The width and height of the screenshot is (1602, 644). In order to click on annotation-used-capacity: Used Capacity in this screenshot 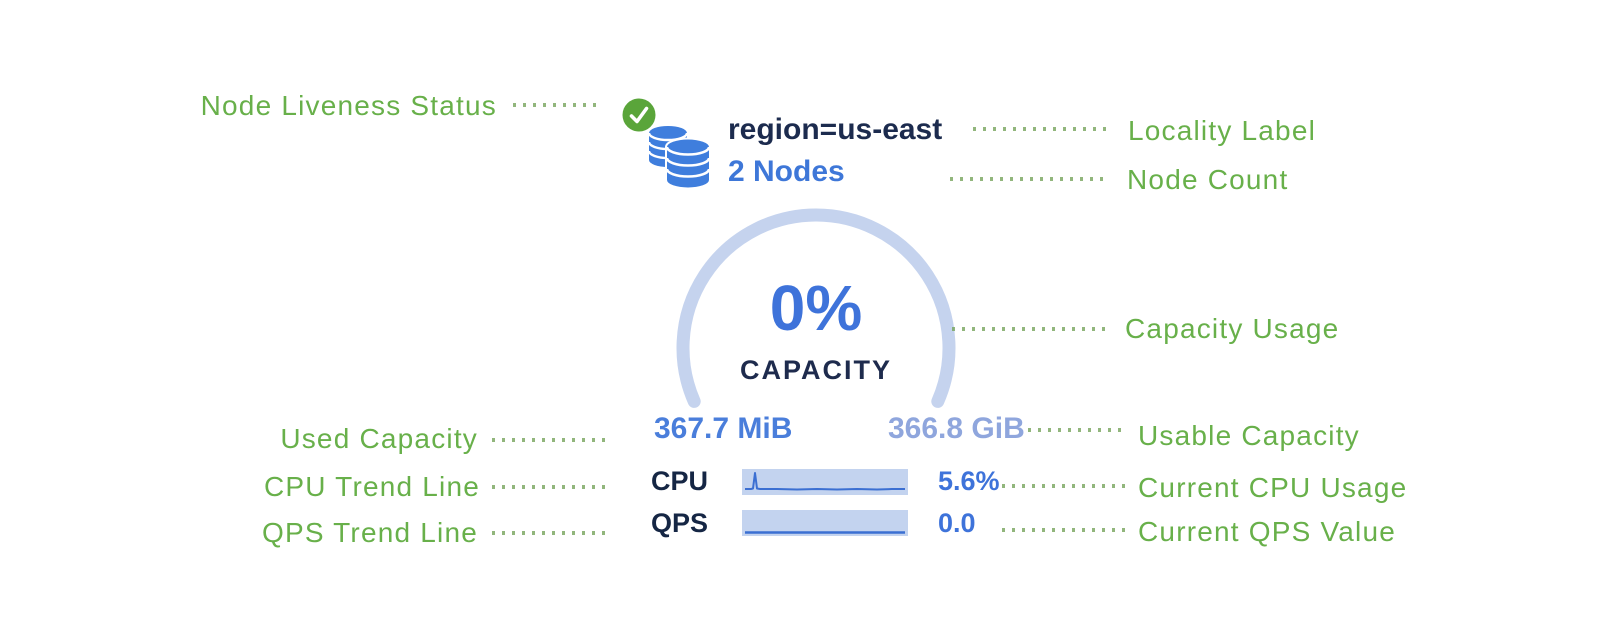, I will do `click(379, 438)`.